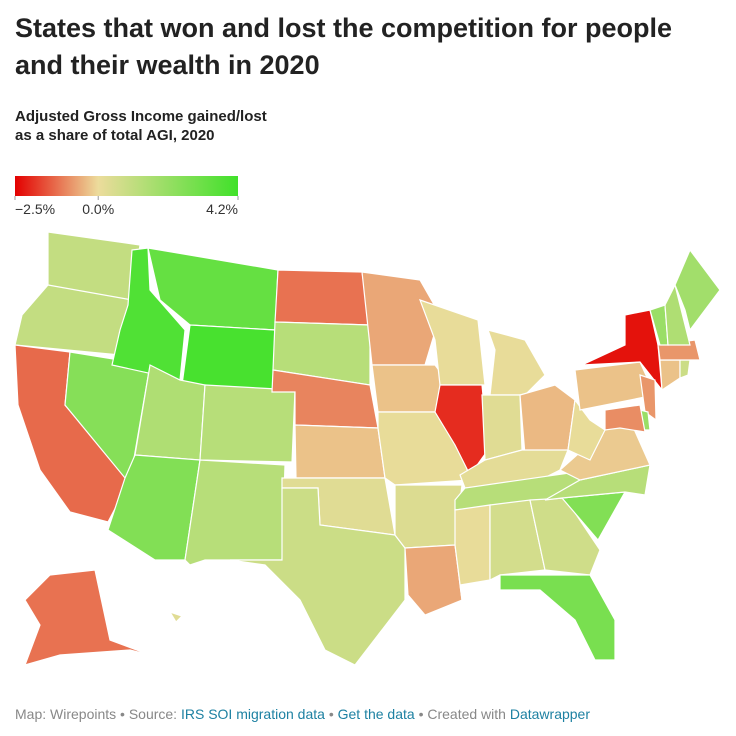  Describe the element at coordinates (98, 209) in the screenshot. I see `legend-label: 0.0%` at that location.